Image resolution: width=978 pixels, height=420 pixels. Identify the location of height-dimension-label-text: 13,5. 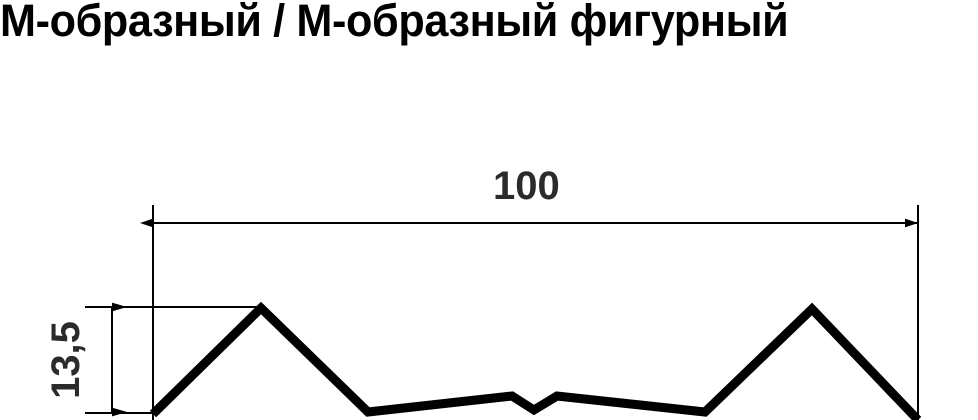
(66, 360).